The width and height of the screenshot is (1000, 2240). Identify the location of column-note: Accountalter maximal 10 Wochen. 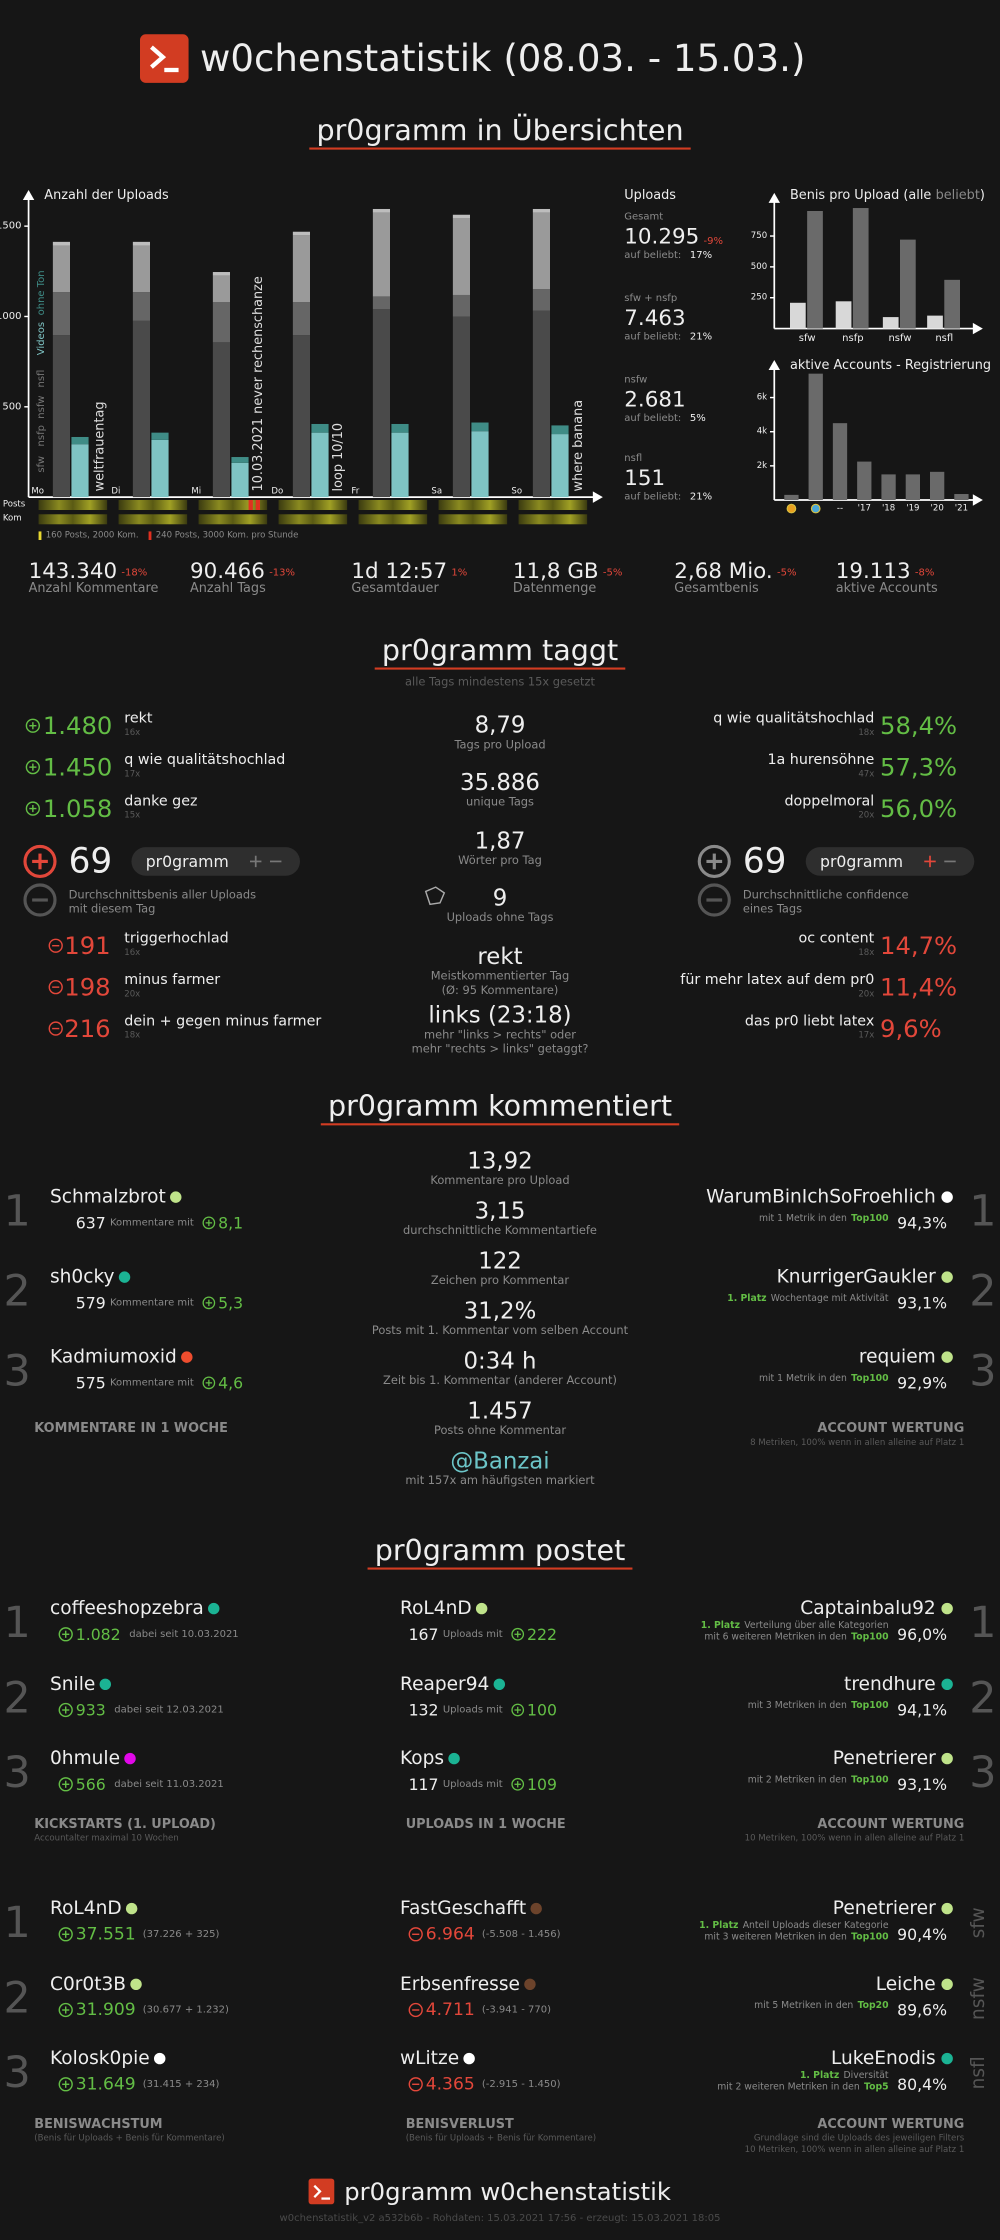
(106, 1839).